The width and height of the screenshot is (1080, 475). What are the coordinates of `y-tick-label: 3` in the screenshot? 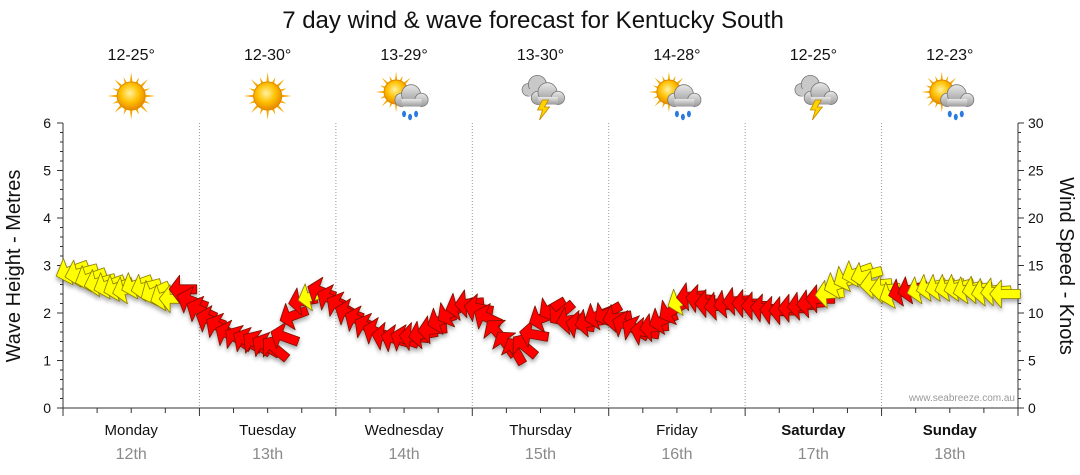 It's located at (47, 266).